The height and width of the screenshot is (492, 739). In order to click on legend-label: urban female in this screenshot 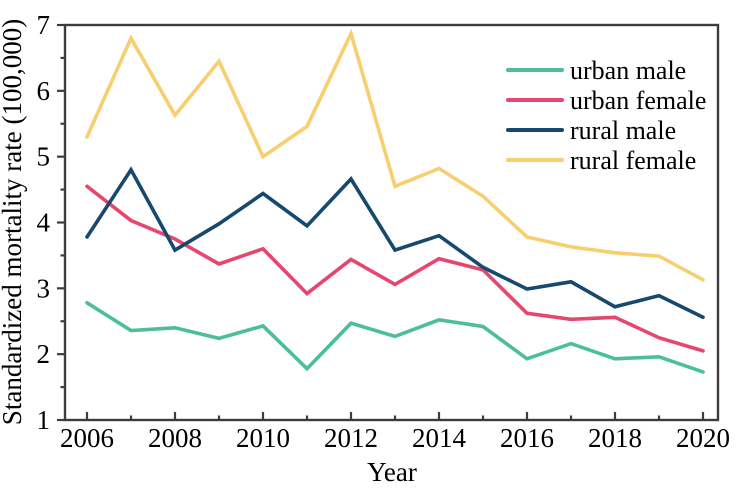, I will do `click(638, 100)`.